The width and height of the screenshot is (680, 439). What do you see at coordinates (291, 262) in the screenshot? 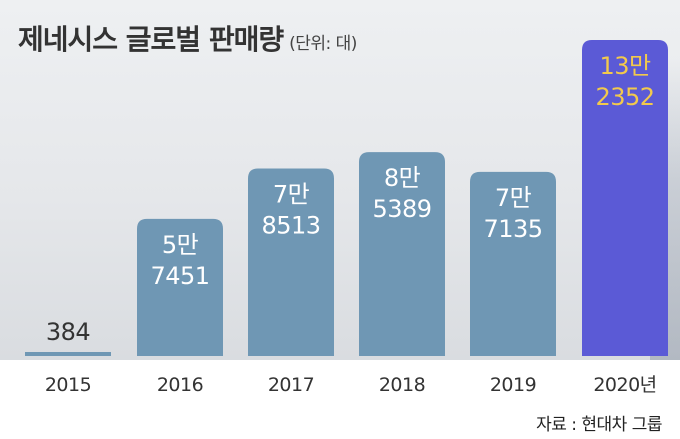
I see `bar-2017` at bounding box center [291, 262].